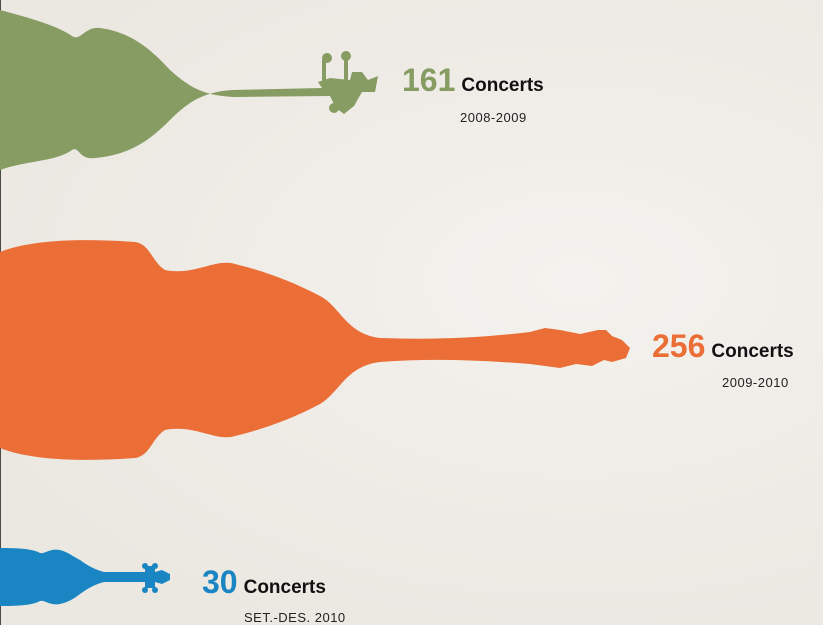 The width and height of the screenshot is (823, 625). What do you see at coordinates (679, 346) in the screenshot?
I see `concert-count-2009-2010: 256` at bounding box center [679, 346].